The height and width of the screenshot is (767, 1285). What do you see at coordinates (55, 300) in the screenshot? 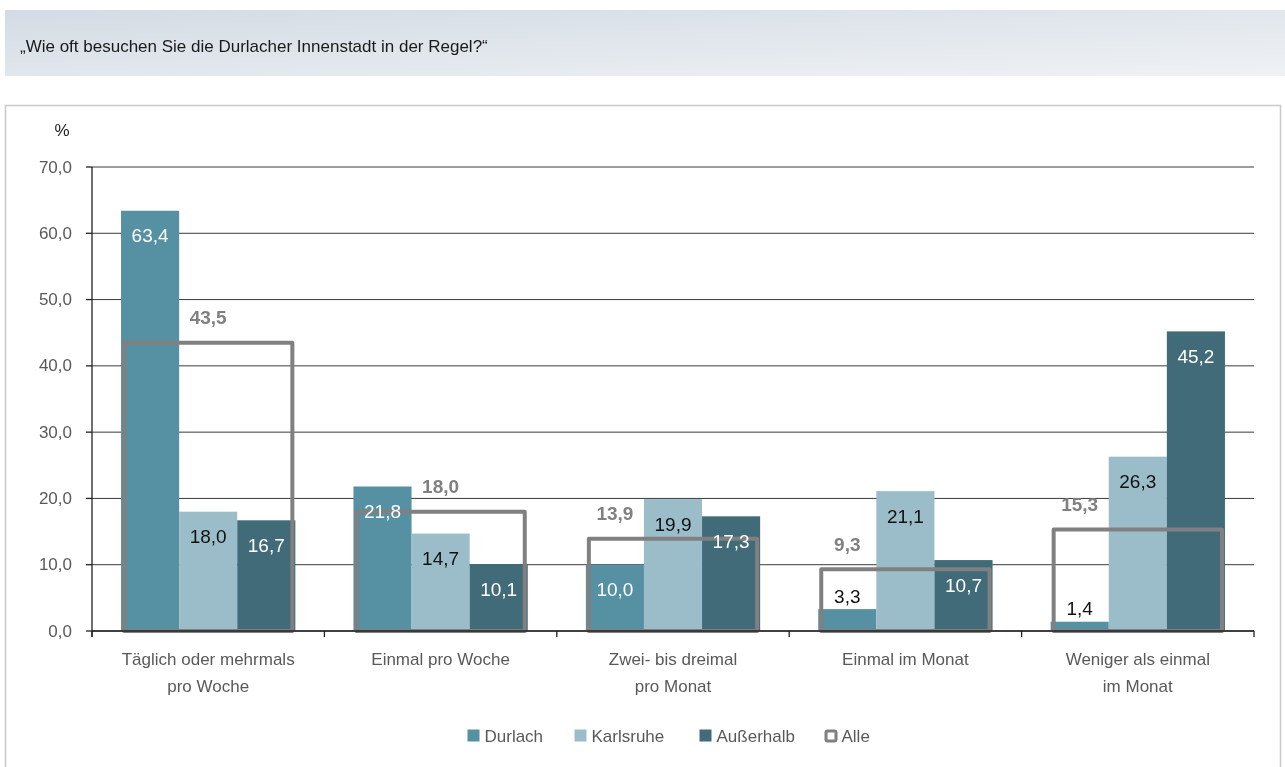
I see `y-tick-label: 50,0` at bounding box center [55, 300].